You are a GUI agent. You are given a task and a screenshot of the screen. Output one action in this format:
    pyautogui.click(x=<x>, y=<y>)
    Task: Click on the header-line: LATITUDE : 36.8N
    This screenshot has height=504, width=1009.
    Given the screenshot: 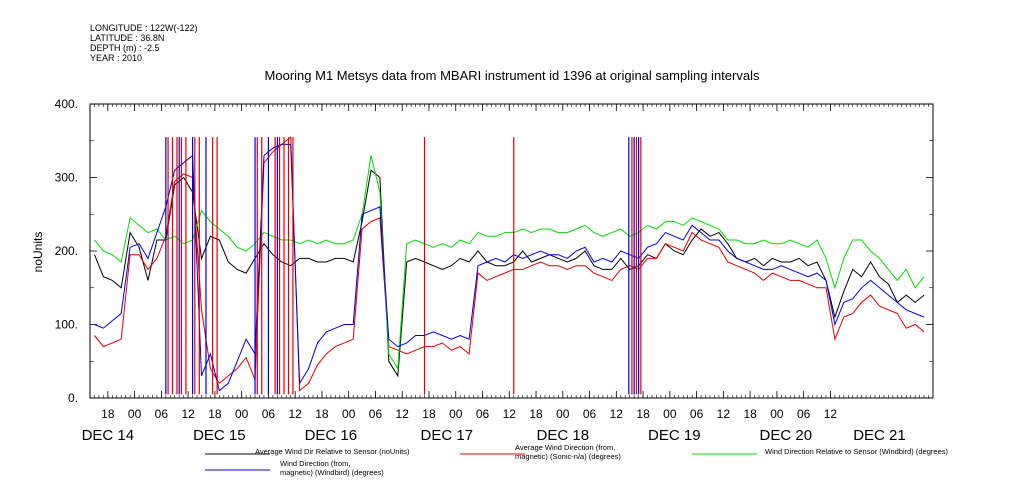 What is the action you would take?
    pyautogui.click(x=127, y=38)
    